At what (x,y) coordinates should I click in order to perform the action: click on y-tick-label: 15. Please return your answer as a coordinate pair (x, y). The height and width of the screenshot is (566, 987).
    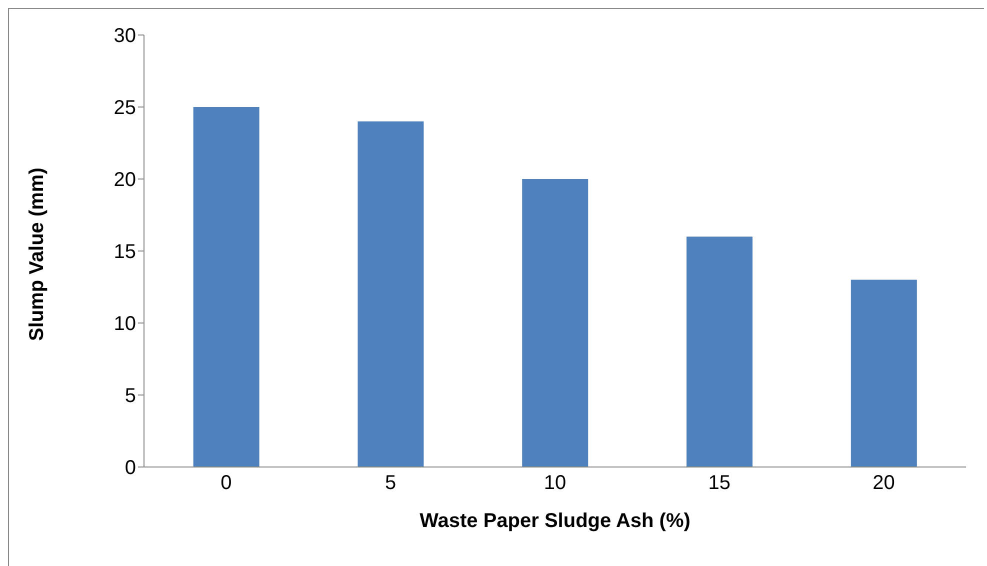
    Looking at the image, I should click on (125, 252).